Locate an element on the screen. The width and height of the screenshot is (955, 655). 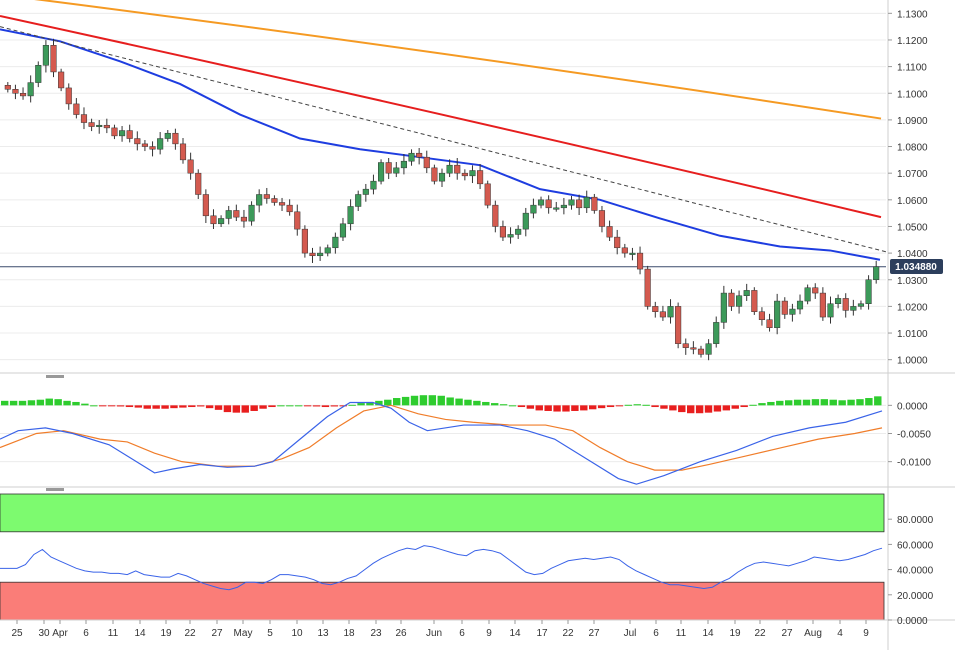
x-tick-label: 18 is located at coordinates (349, 633).